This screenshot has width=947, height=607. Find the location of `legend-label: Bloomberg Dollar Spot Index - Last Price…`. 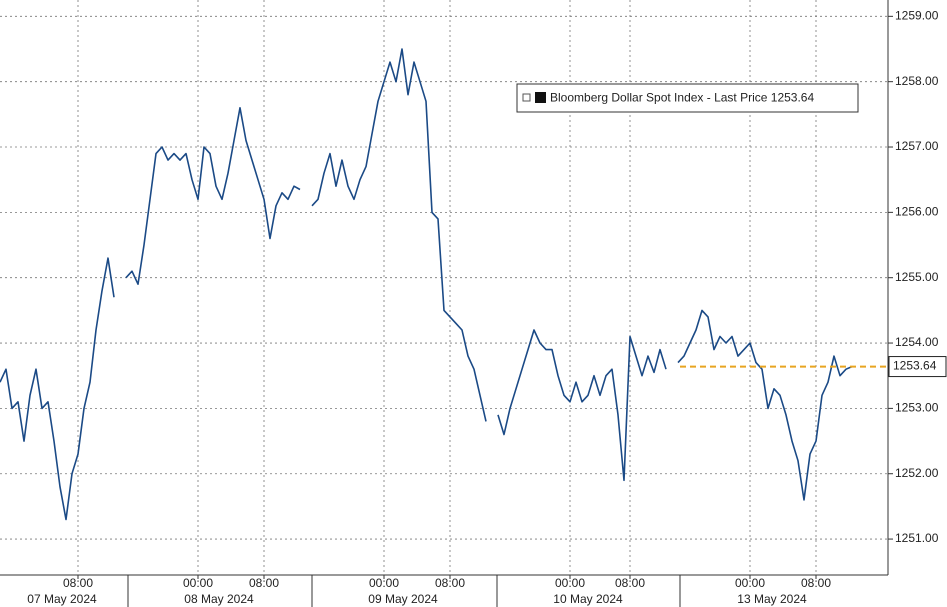

legend-label: Bloomberg Dollar Spot Index - Last Price… is located at coordinates (682, 98).